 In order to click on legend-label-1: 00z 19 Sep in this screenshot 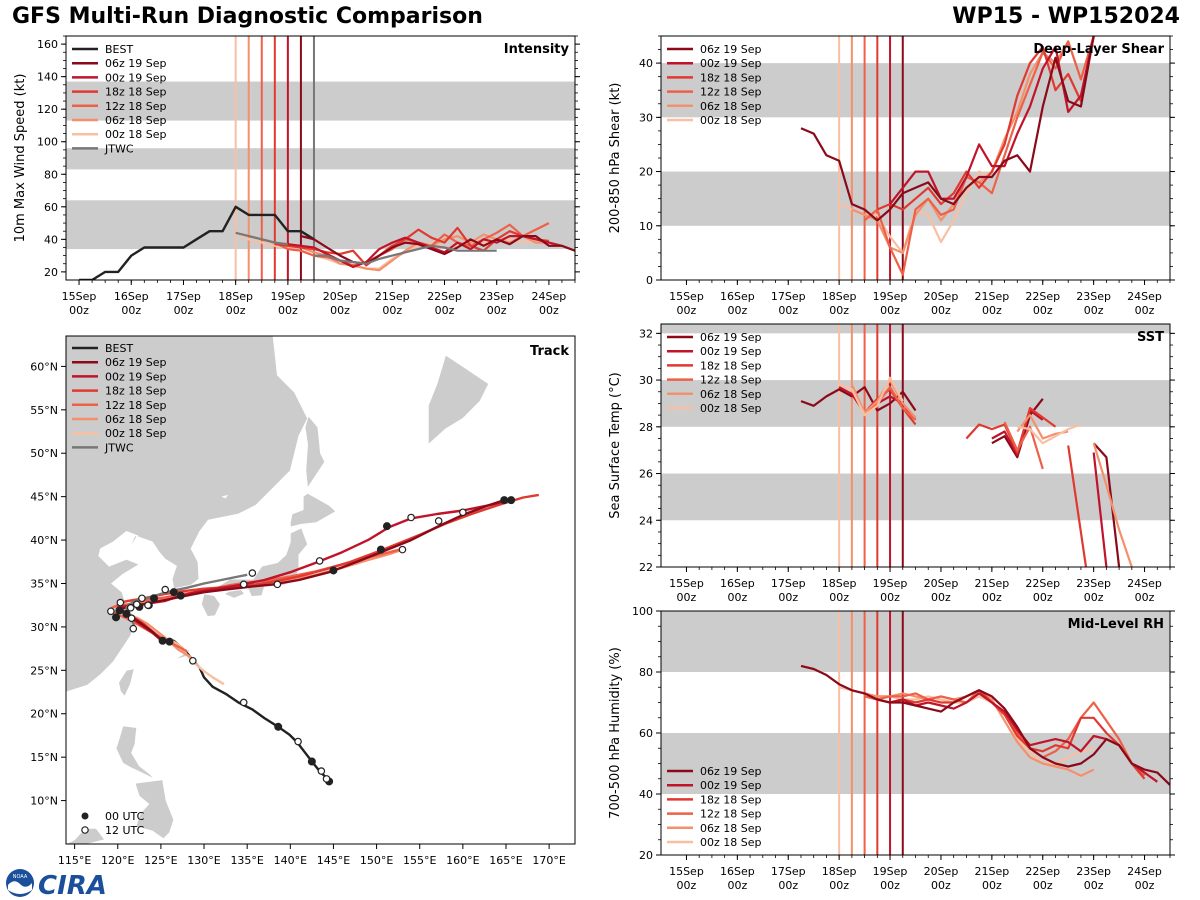, I will do `click(731, 63)`.